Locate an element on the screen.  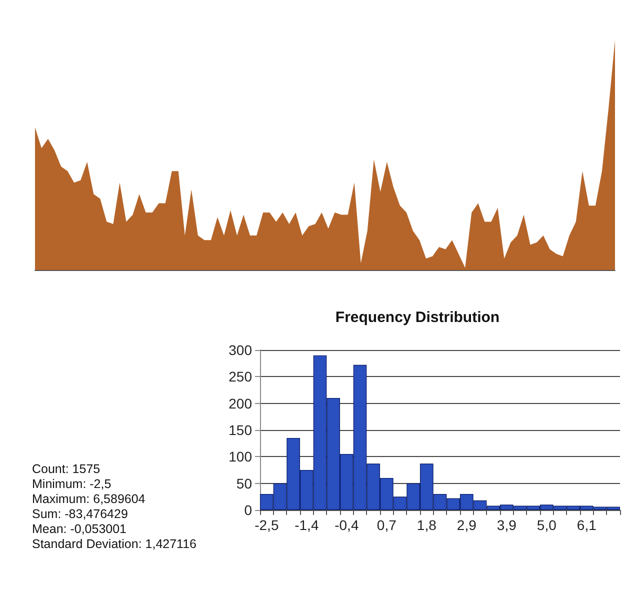
x-tick-label: 0,7 is located at coordinates (386, 525).